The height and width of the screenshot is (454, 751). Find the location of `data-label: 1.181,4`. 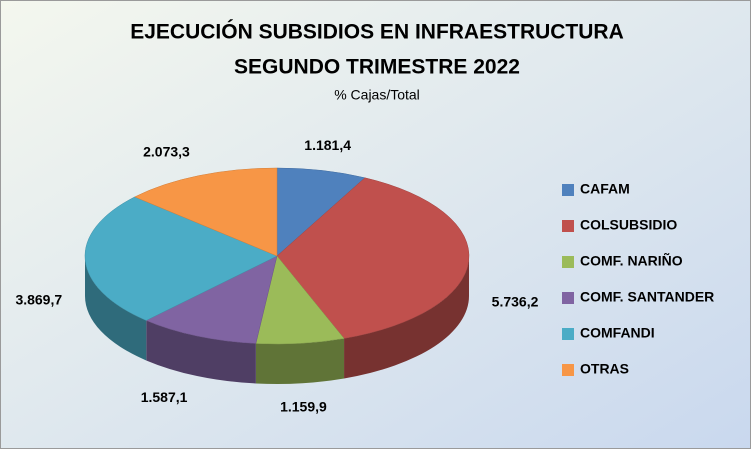

data-label: 1.181,4 is located at coordinates (327, 145).